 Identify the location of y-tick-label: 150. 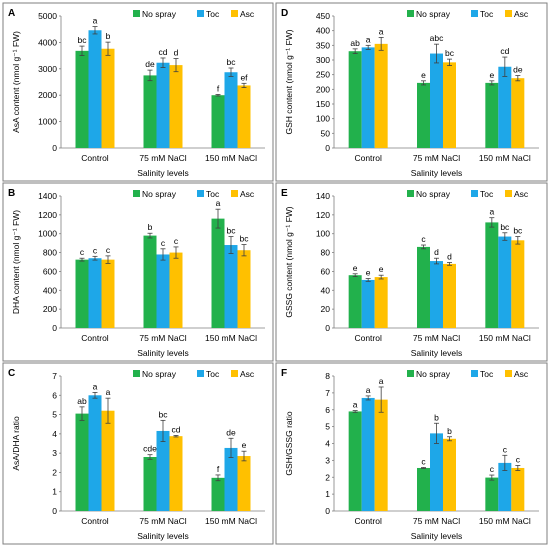
(323, 104).